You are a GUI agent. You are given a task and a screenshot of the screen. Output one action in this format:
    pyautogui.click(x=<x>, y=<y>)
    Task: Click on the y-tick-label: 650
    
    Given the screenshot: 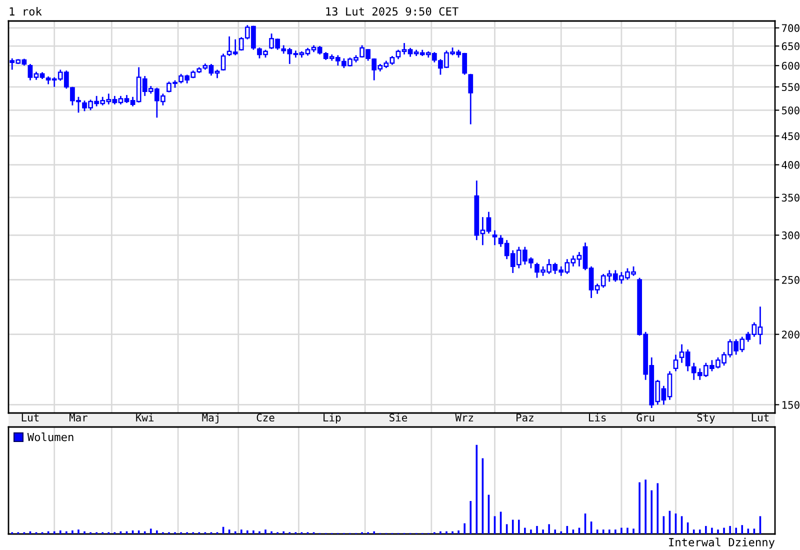 What is the action you would take?
    pyautogui.click(x=791, y=46)
    